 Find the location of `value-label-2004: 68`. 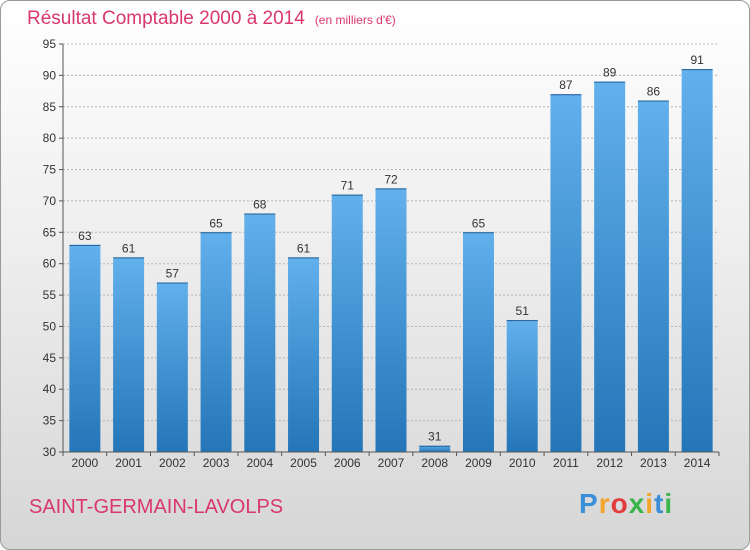

value-label-2004: 68 is located at coordinates (260, 204).